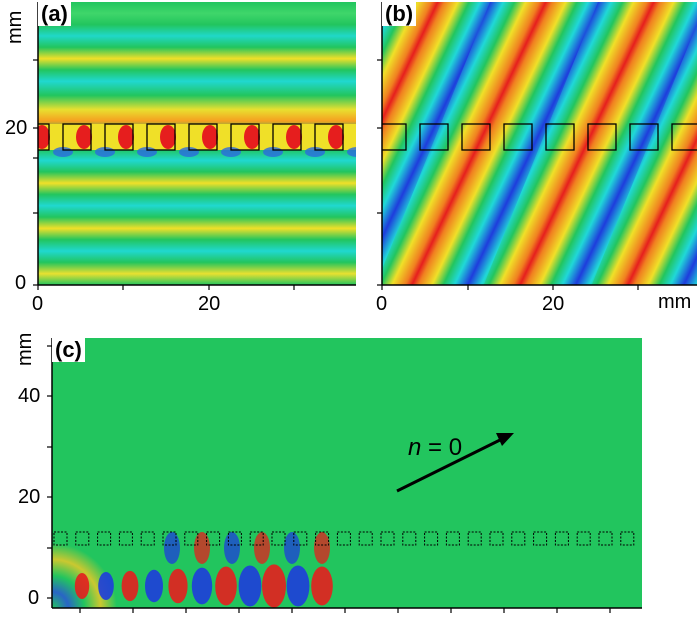 Image resolution: width=700 pixels, height=620 pixels. Describe the element at coordinates (553, 304) in the screenshot. I see `panel-b-x-tick-20: 20` at that location.